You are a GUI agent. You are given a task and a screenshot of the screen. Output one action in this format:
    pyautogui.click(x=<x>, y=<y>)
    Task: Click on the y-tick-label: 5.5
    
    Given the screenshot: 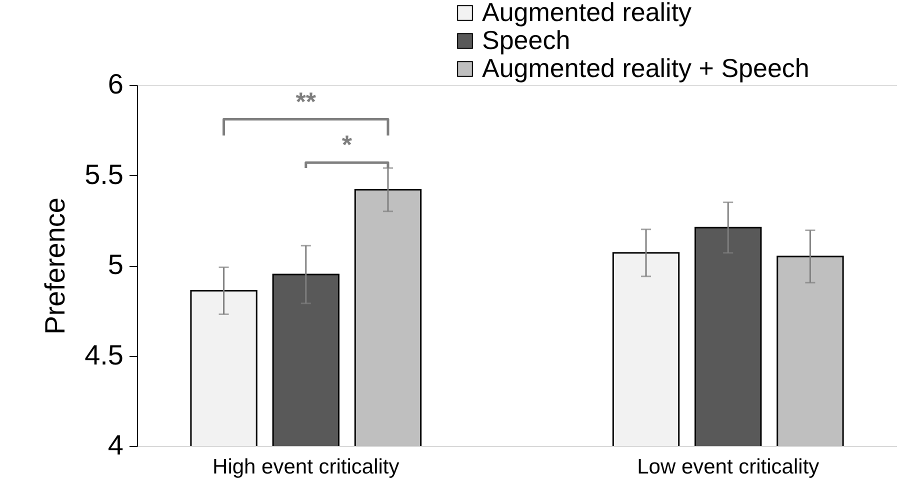 What is the action you would take?
    pyautogui.click(x=104, y=174)
    